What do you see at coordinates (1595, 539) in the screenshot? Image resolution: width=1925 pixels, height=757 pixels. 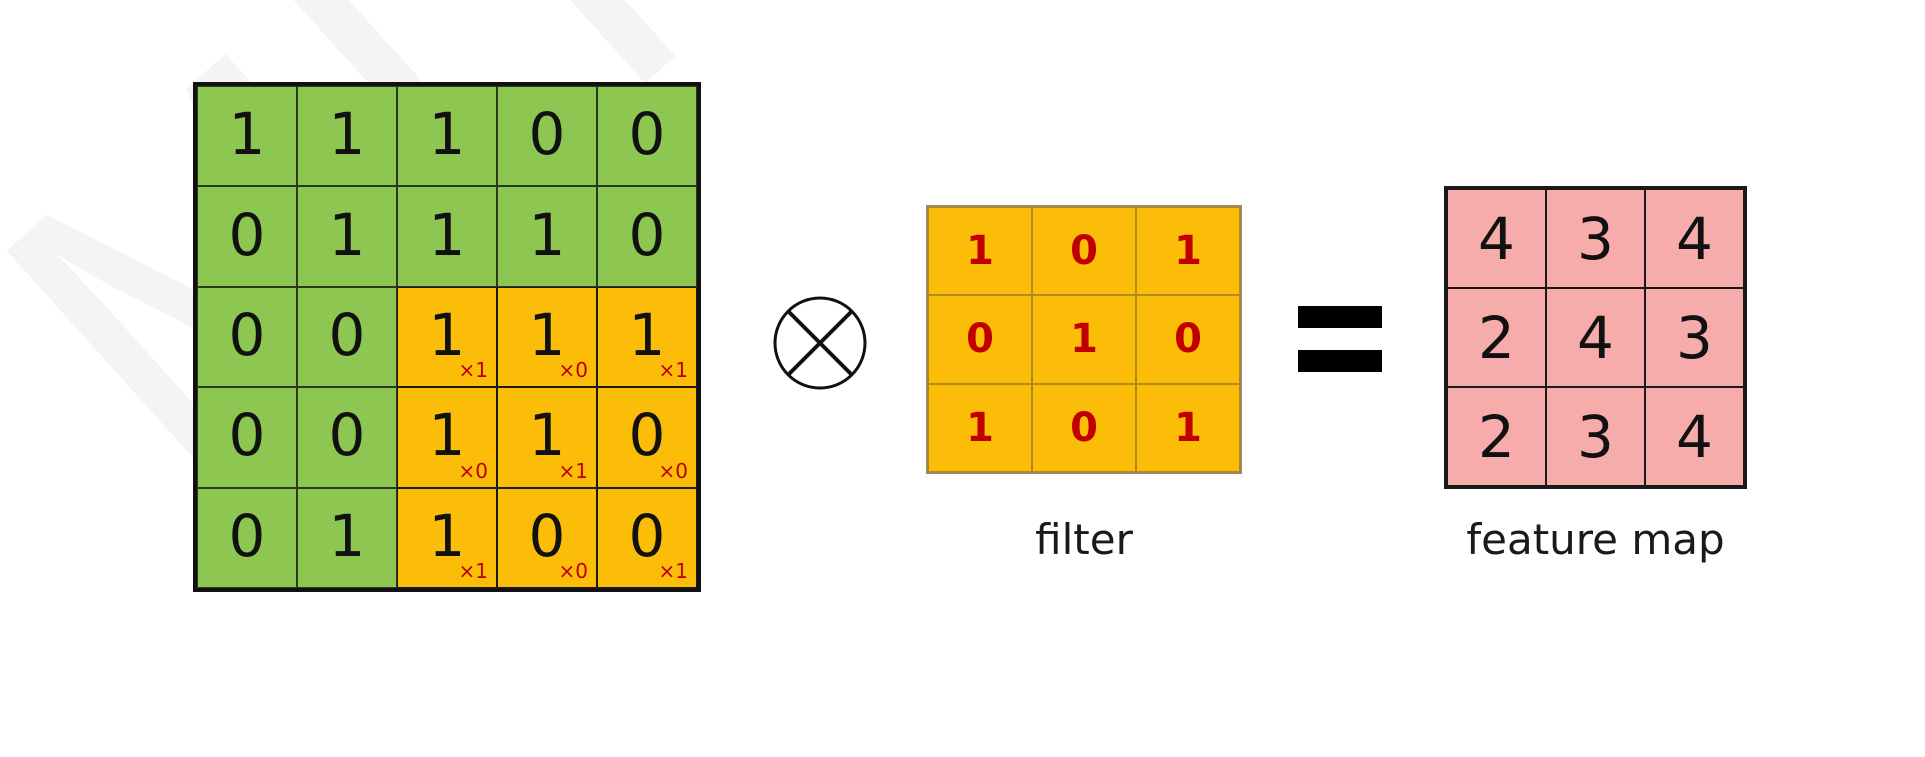 I see `feature-map-caption: feature map` at bounding box center [1595, 539].